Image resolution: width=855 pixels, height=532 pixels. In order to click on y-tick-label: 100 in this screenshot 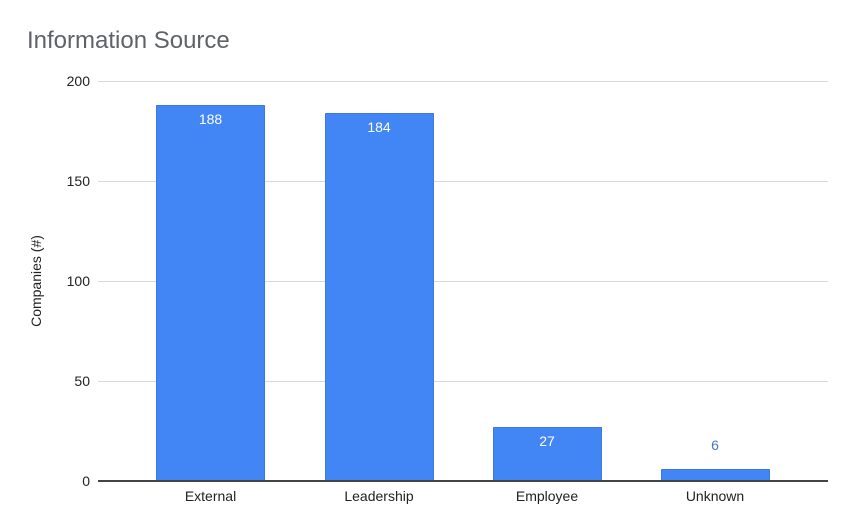, I will do `click(78, 281)`.